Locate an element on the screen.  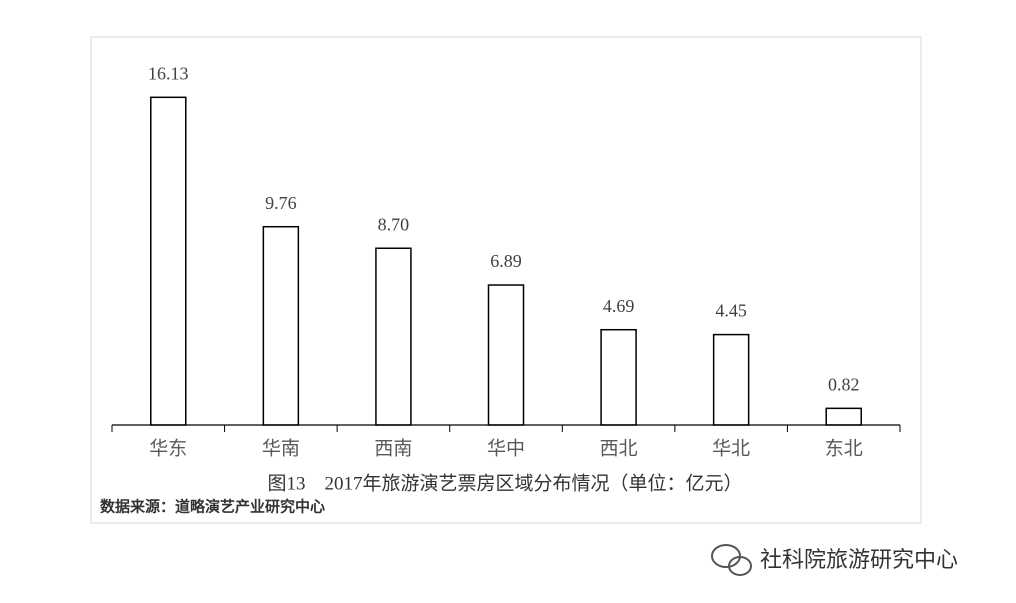
x-tick-label: 东北 is located at coordinates (844, 448).